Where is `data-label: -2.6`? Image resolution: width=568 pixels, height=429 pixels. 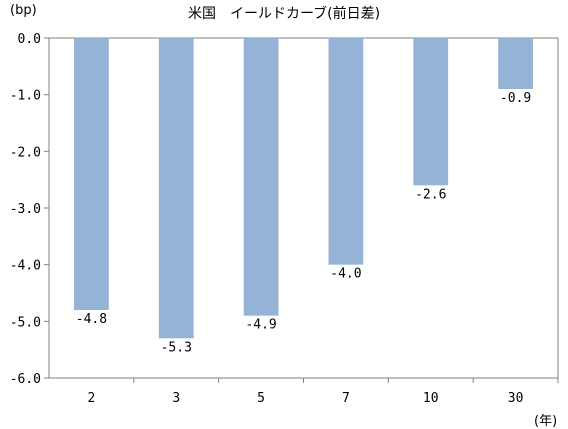 data-label: -2.6 is located at coordinates (430, 194).